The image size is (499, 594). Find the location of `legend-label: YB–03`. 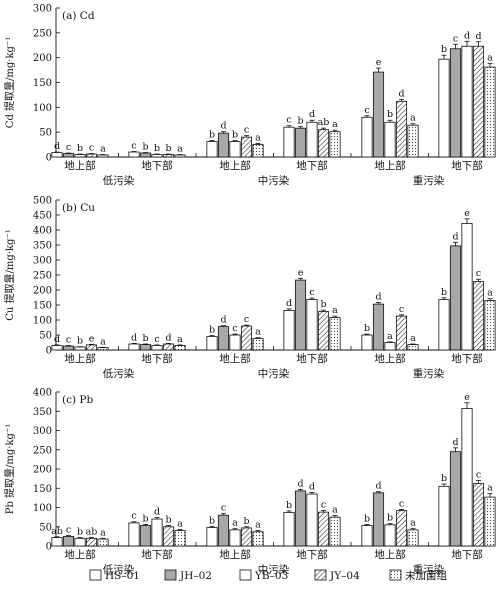

legend-label: YB–03 is located at coordinates (271, 576).